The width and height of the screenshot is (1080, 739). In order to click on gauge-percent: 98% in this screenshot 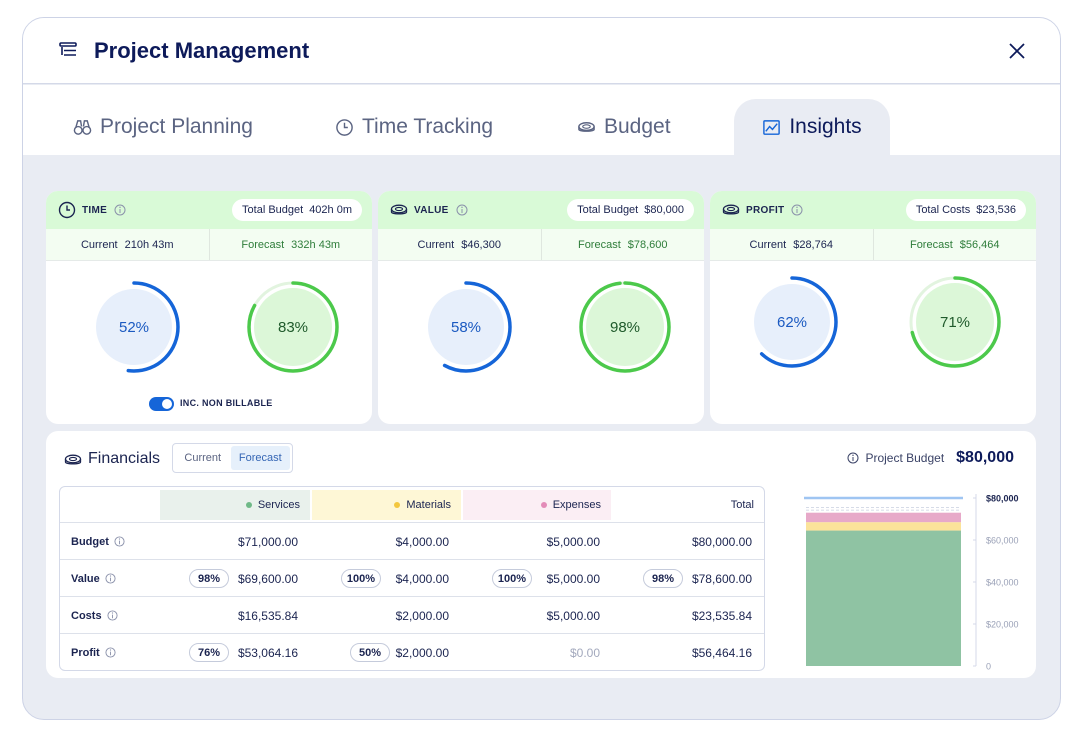, I will do `click(625, 327)`.